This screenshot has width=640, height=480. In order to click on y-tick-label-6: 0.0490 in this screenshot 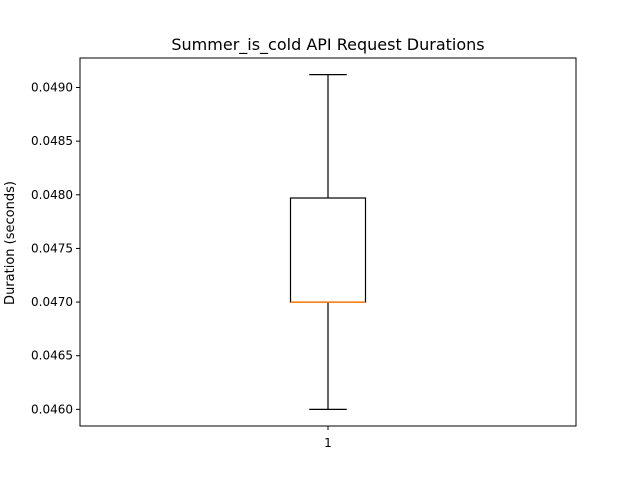, I will do `click(52, 88)`.